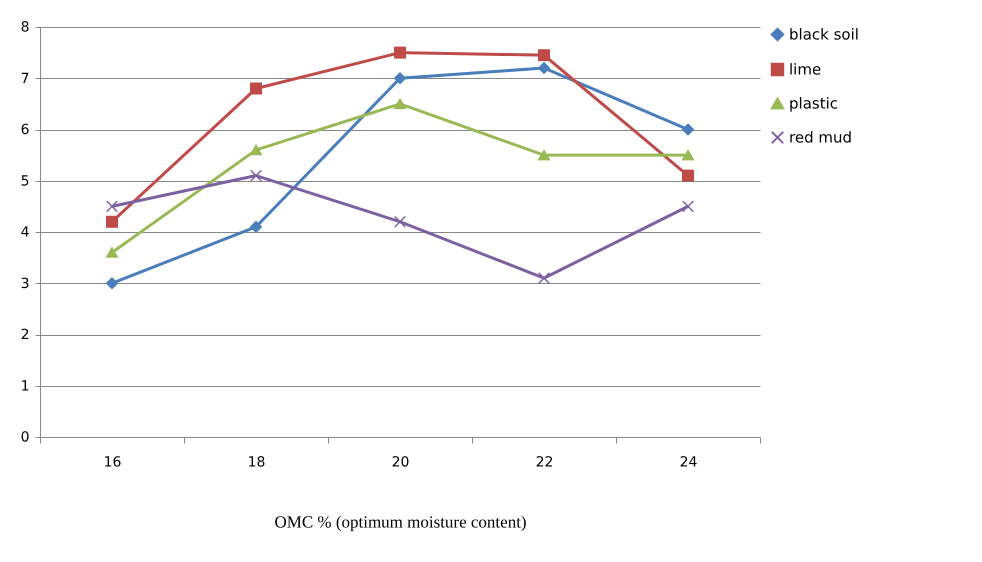  Describe the element at coordinates (257, 462) in the screenshot. I see `x-tick-label: 18` at that location.